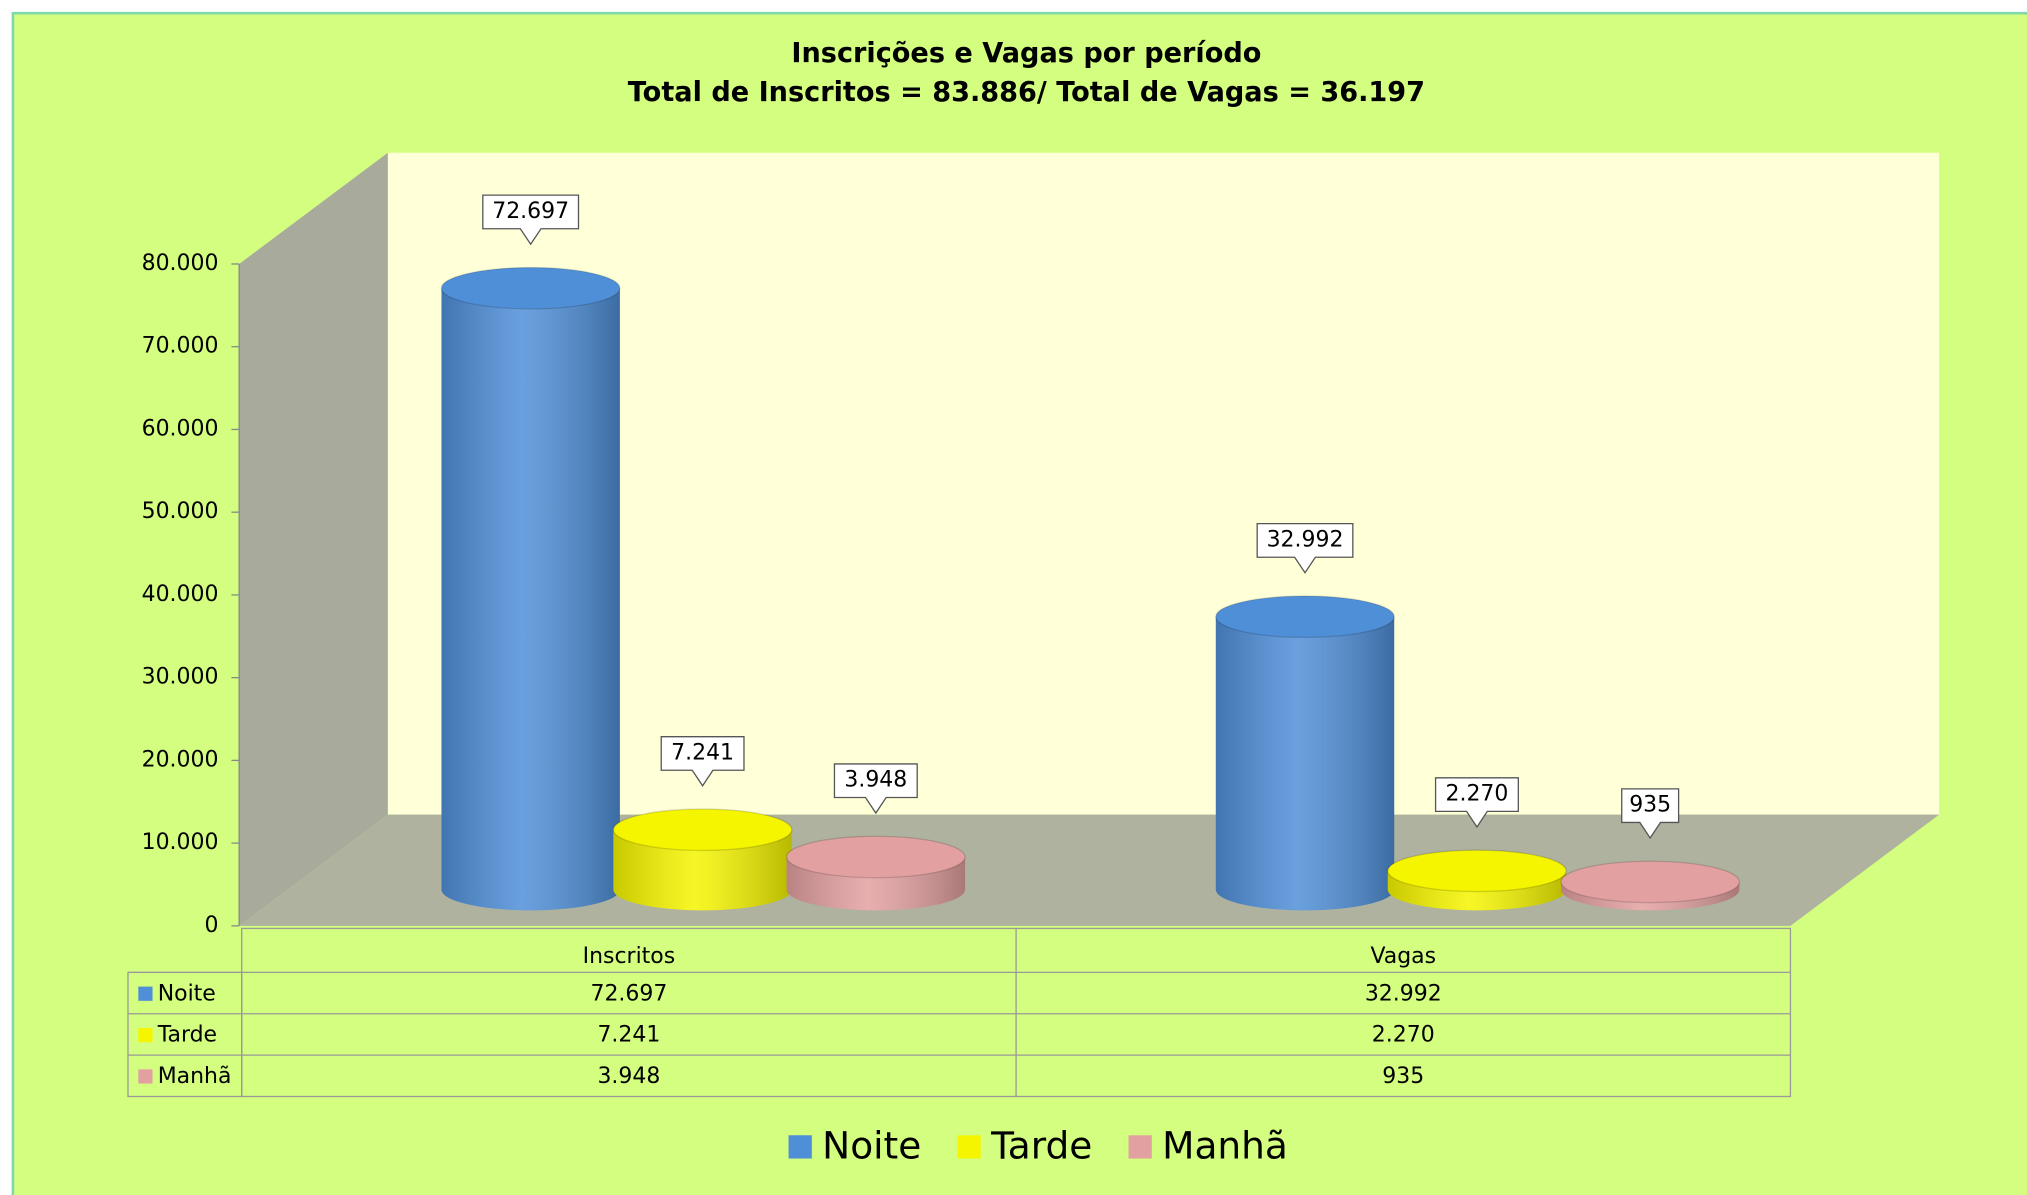  I want to click on table-series-name: Tarde, so click(187, 1035).